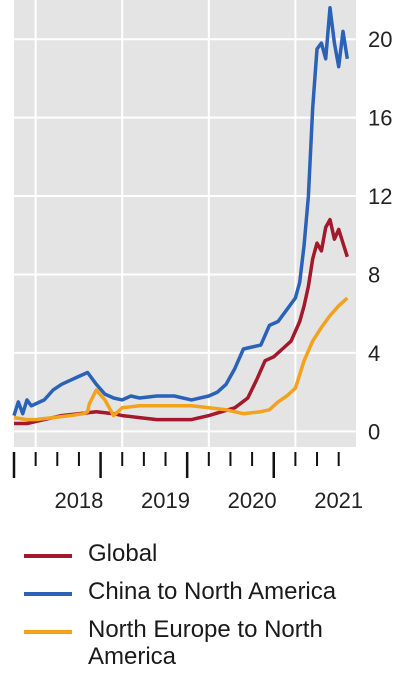  What do you see at coordinates (374, 431) in the screenshot?
I see `y-tick-label: 0` at bounding box center [374, 431].